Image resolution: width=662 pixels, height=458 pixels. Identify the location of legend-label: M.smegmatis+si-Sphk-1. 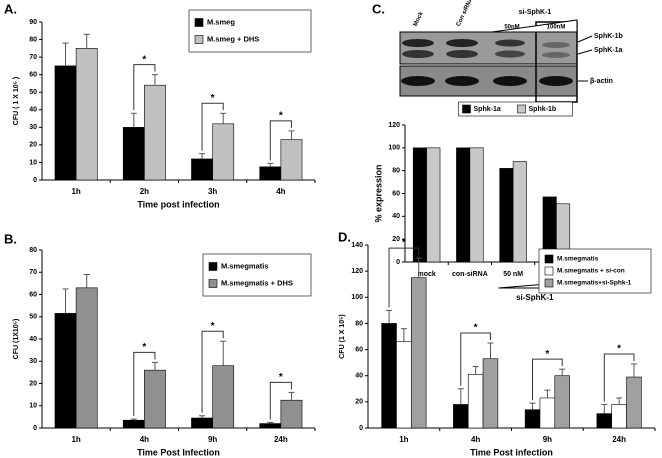
(594, 283).